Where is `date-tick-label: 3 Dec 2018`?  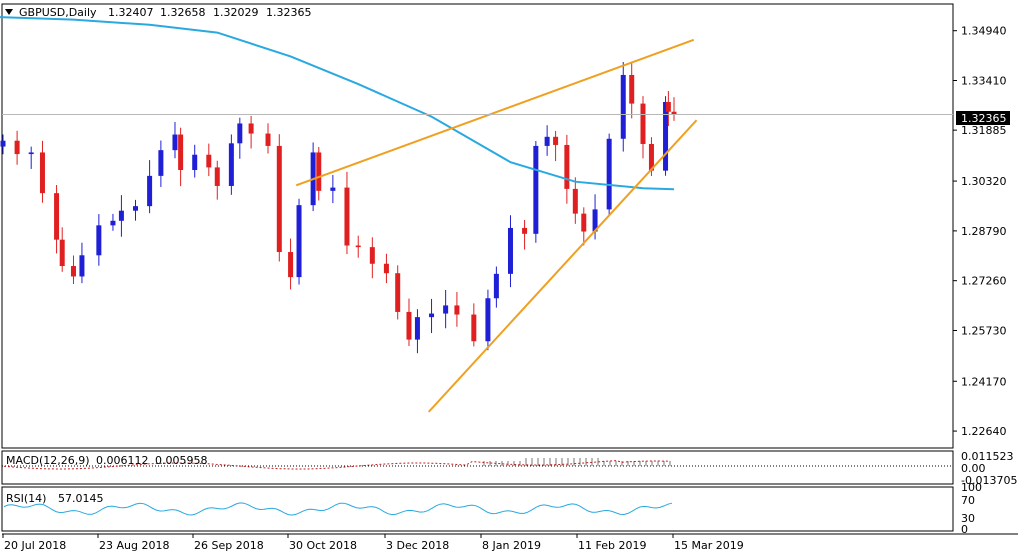 date-tick-label: 3 Dec 2018 is located at coordinates (417, 545).